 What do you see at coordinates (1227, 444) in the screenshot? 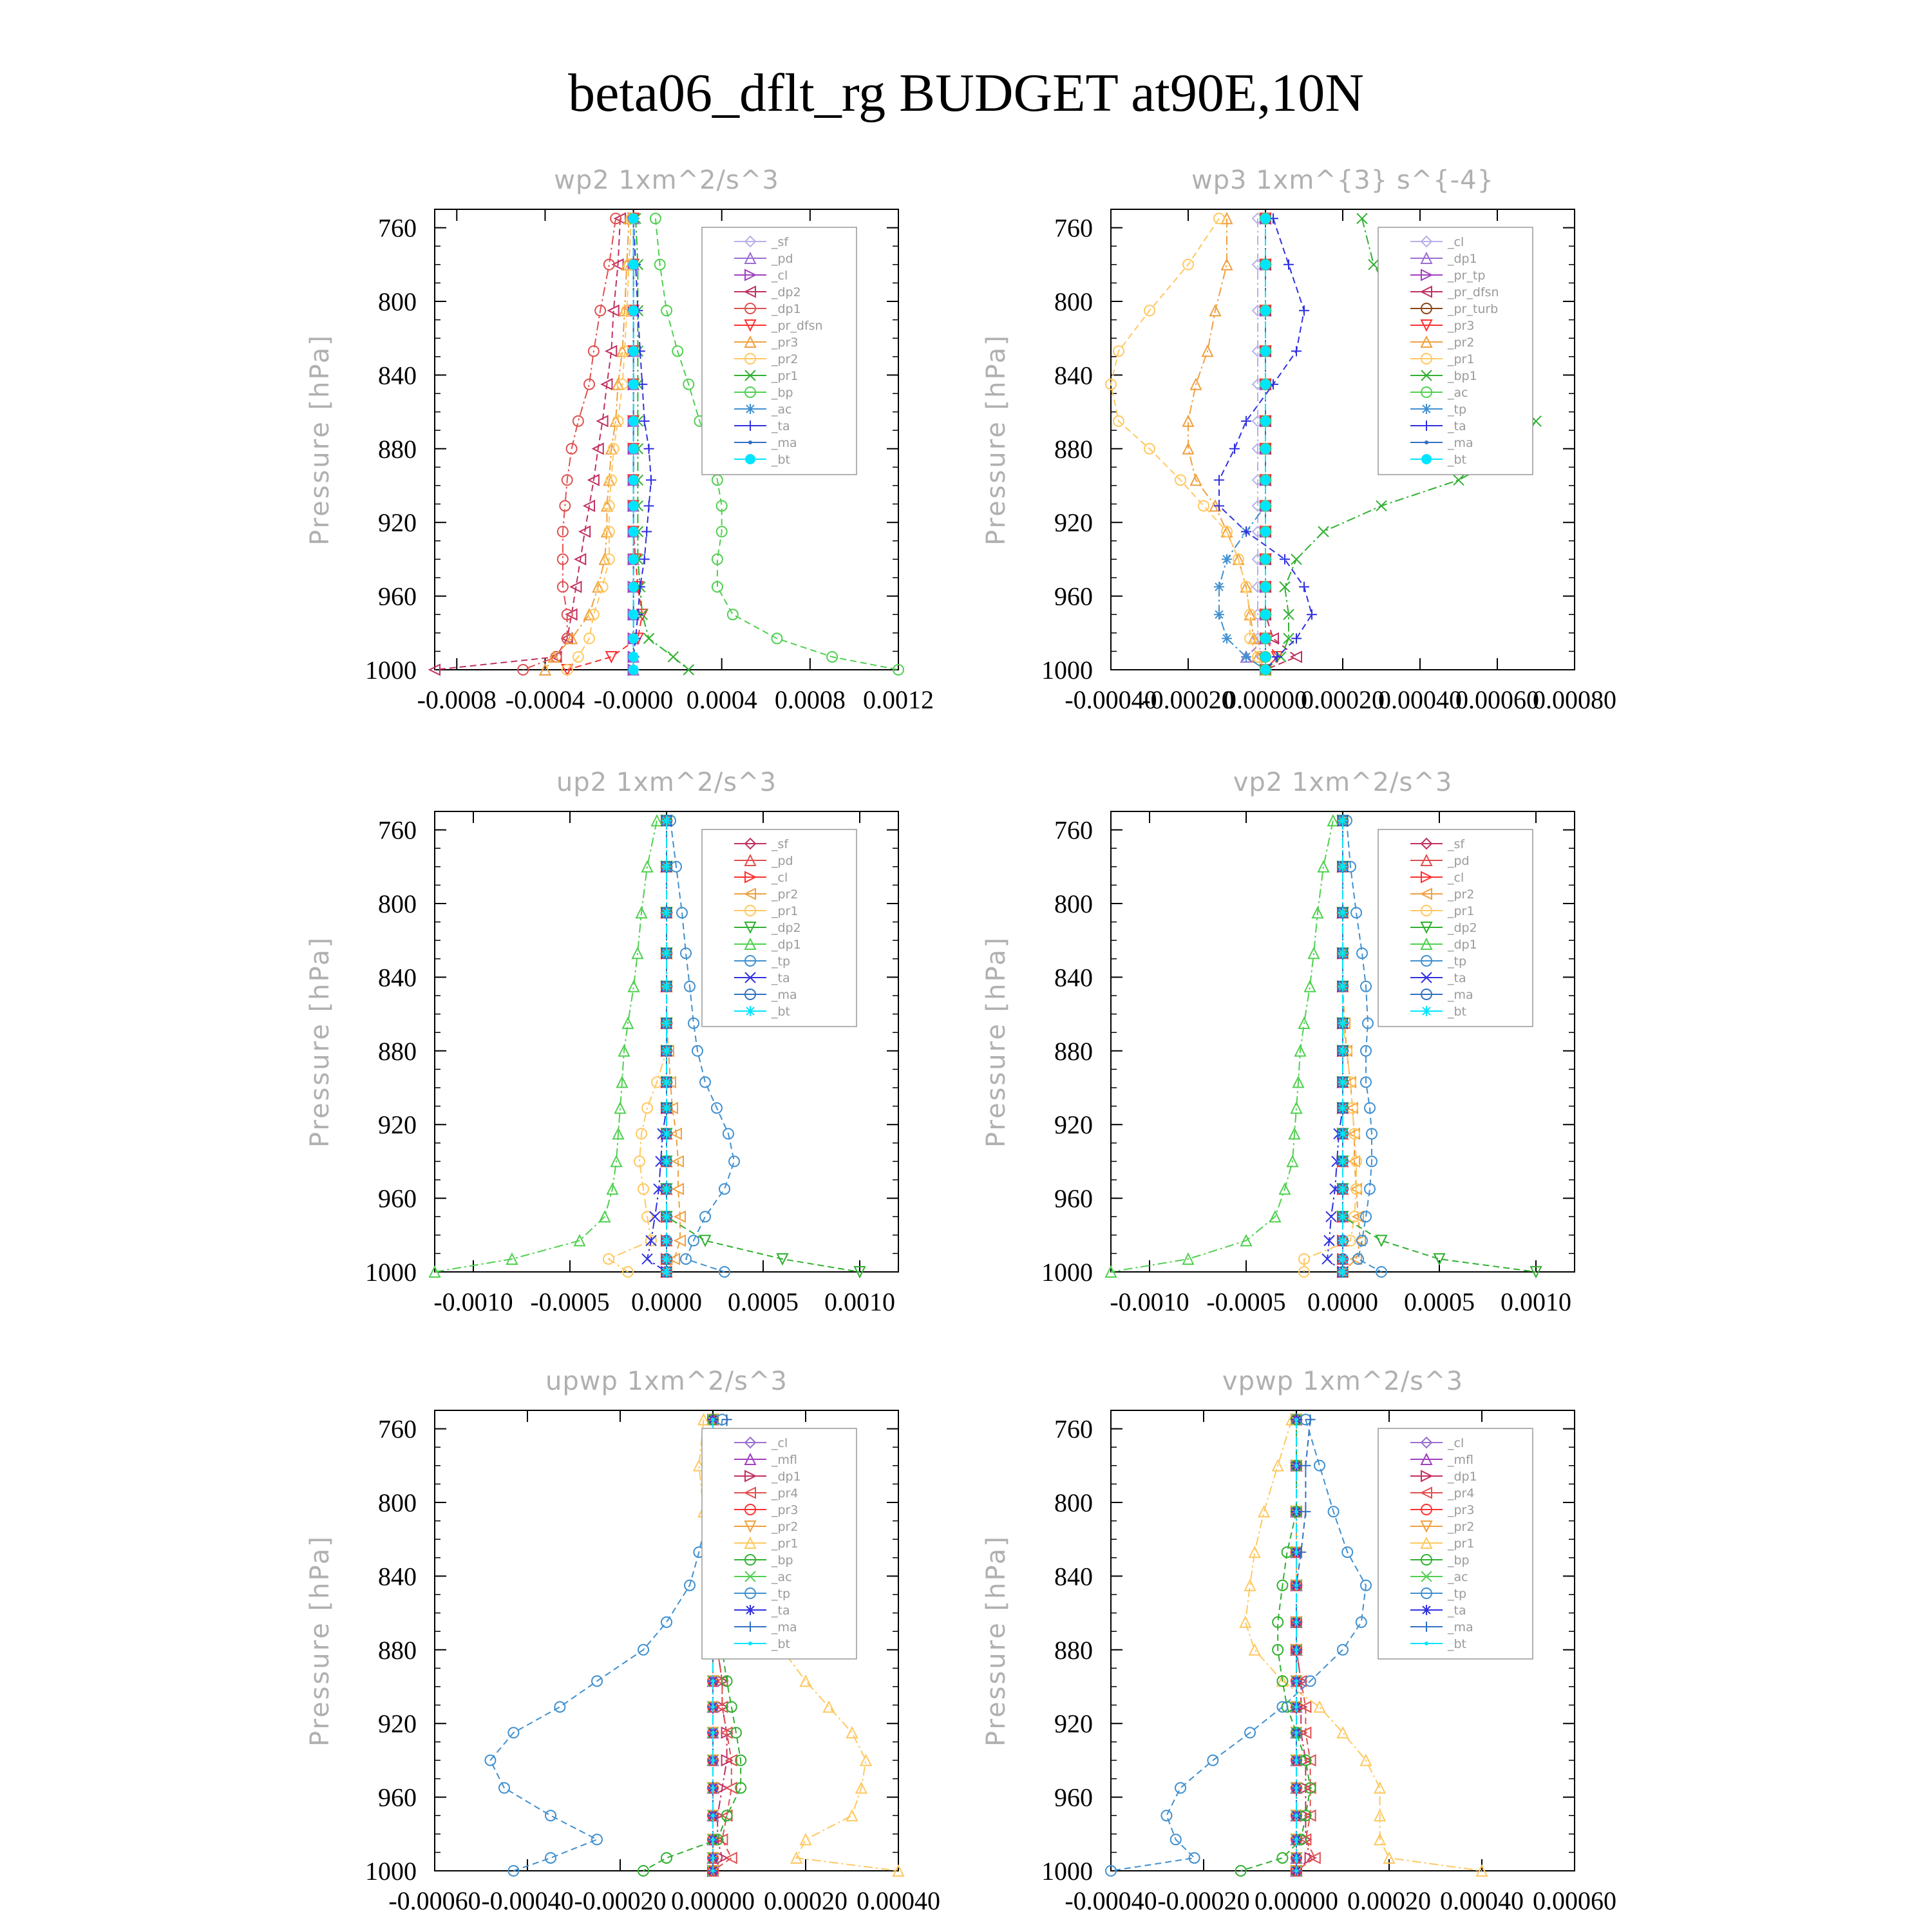
I see `series-pr2` at bounding box center [1227, 444].